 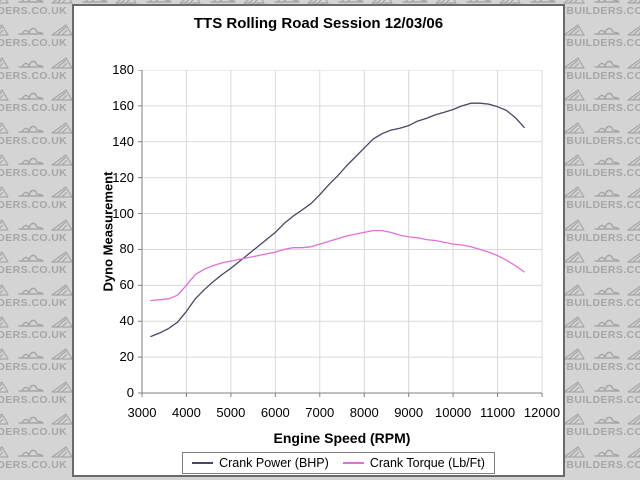 I want to click on legend-label: Crank Power (BHP), so click(x=274, y=463).